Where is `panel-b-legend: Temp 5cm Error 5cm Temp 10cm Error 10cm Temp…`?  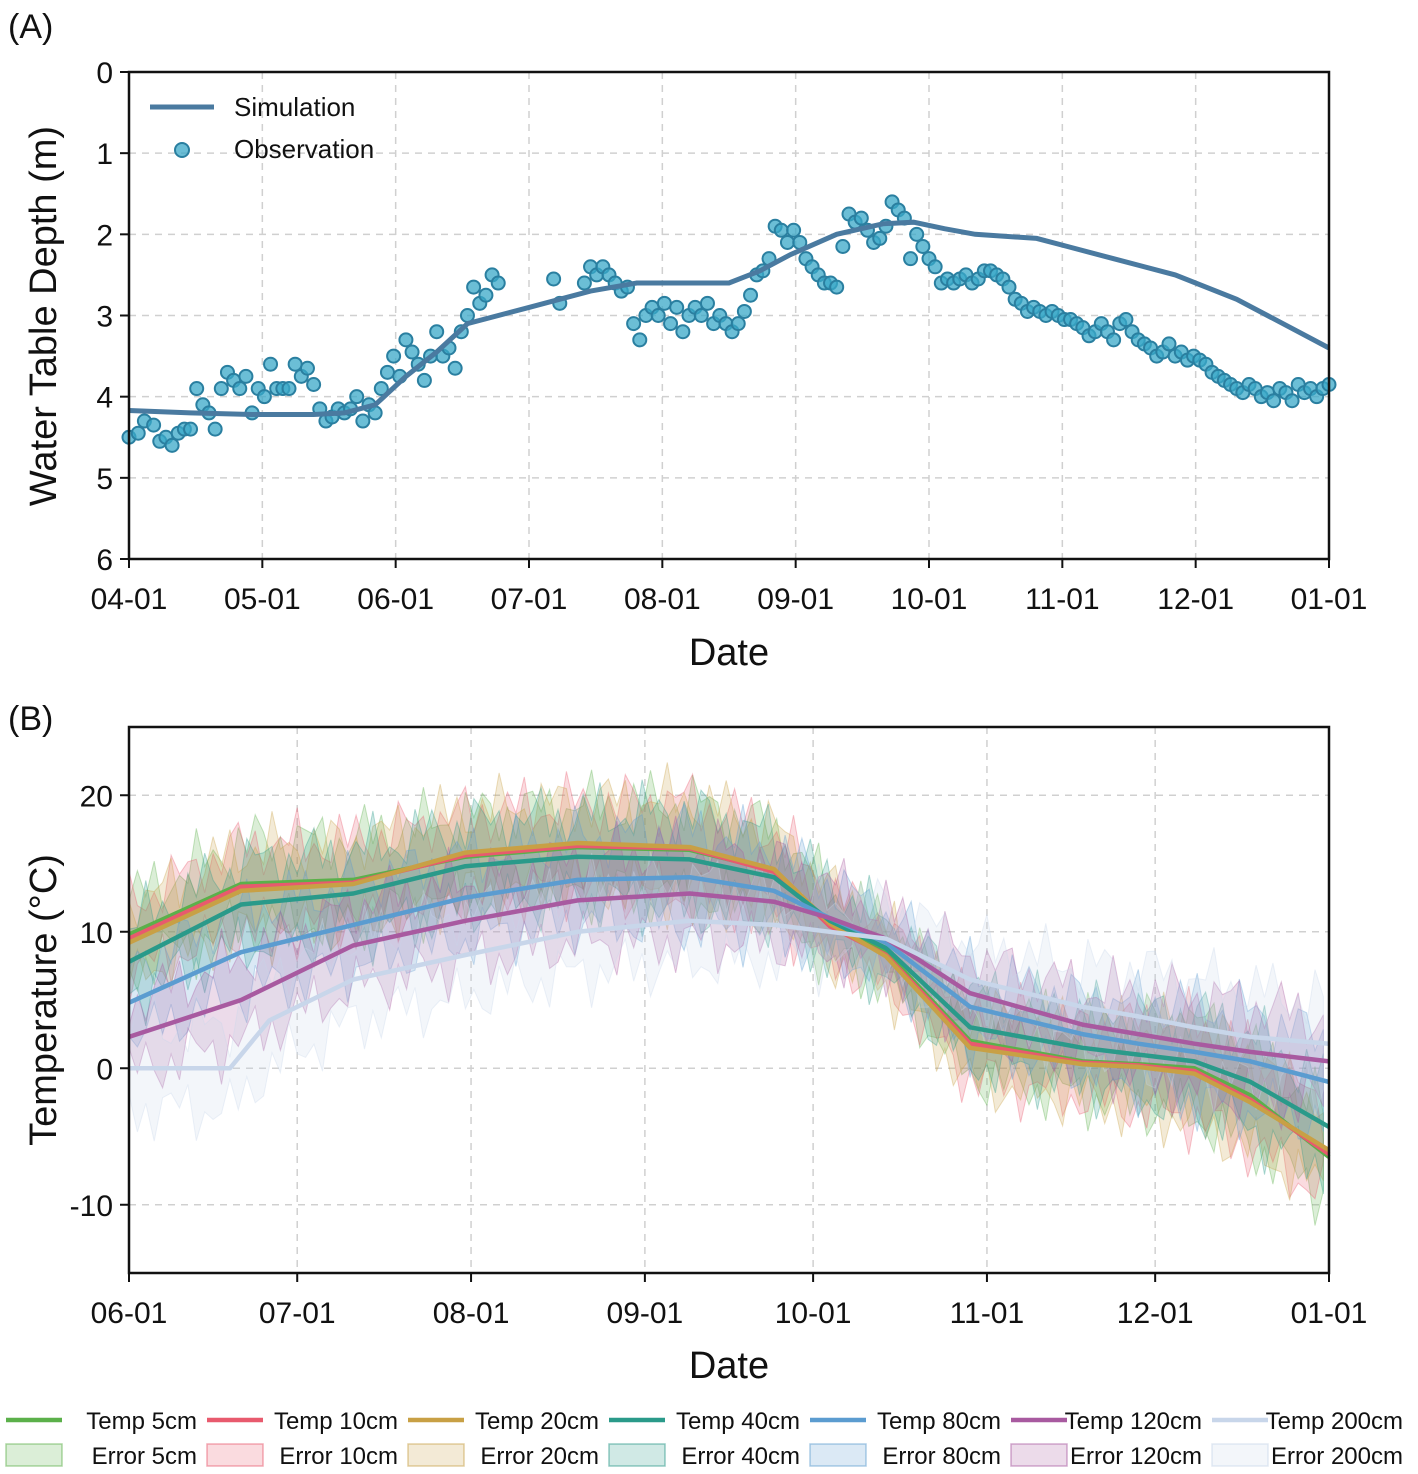 panel-b-legend: Temp 5cm Error 5cm Temp 10cm Error 10cm Temp… is located at coordinates (704, 1439).